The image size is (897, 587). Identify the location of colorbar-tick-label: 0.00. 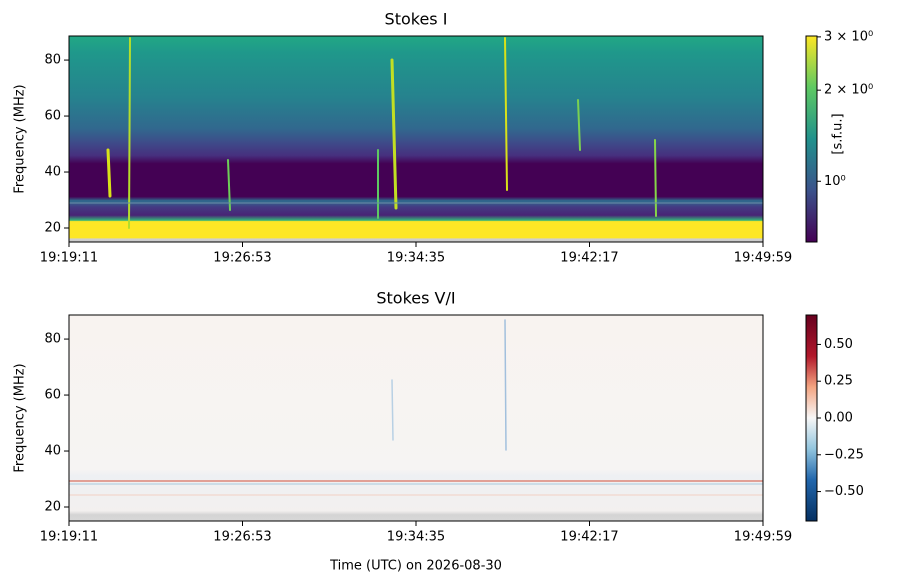
(838, 418).